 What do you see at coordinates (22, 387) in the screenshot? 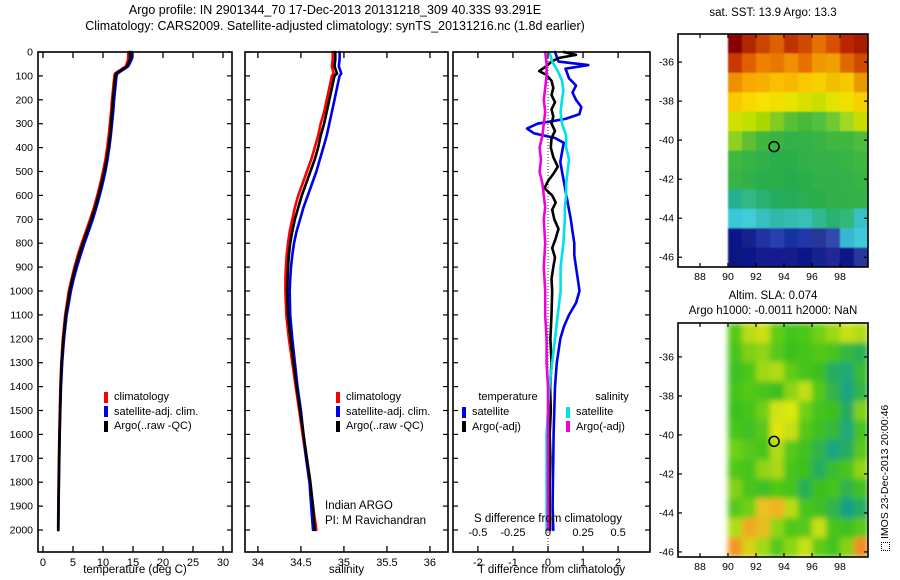
I see `svg-text: 1400` at bounding box center [22, 387].